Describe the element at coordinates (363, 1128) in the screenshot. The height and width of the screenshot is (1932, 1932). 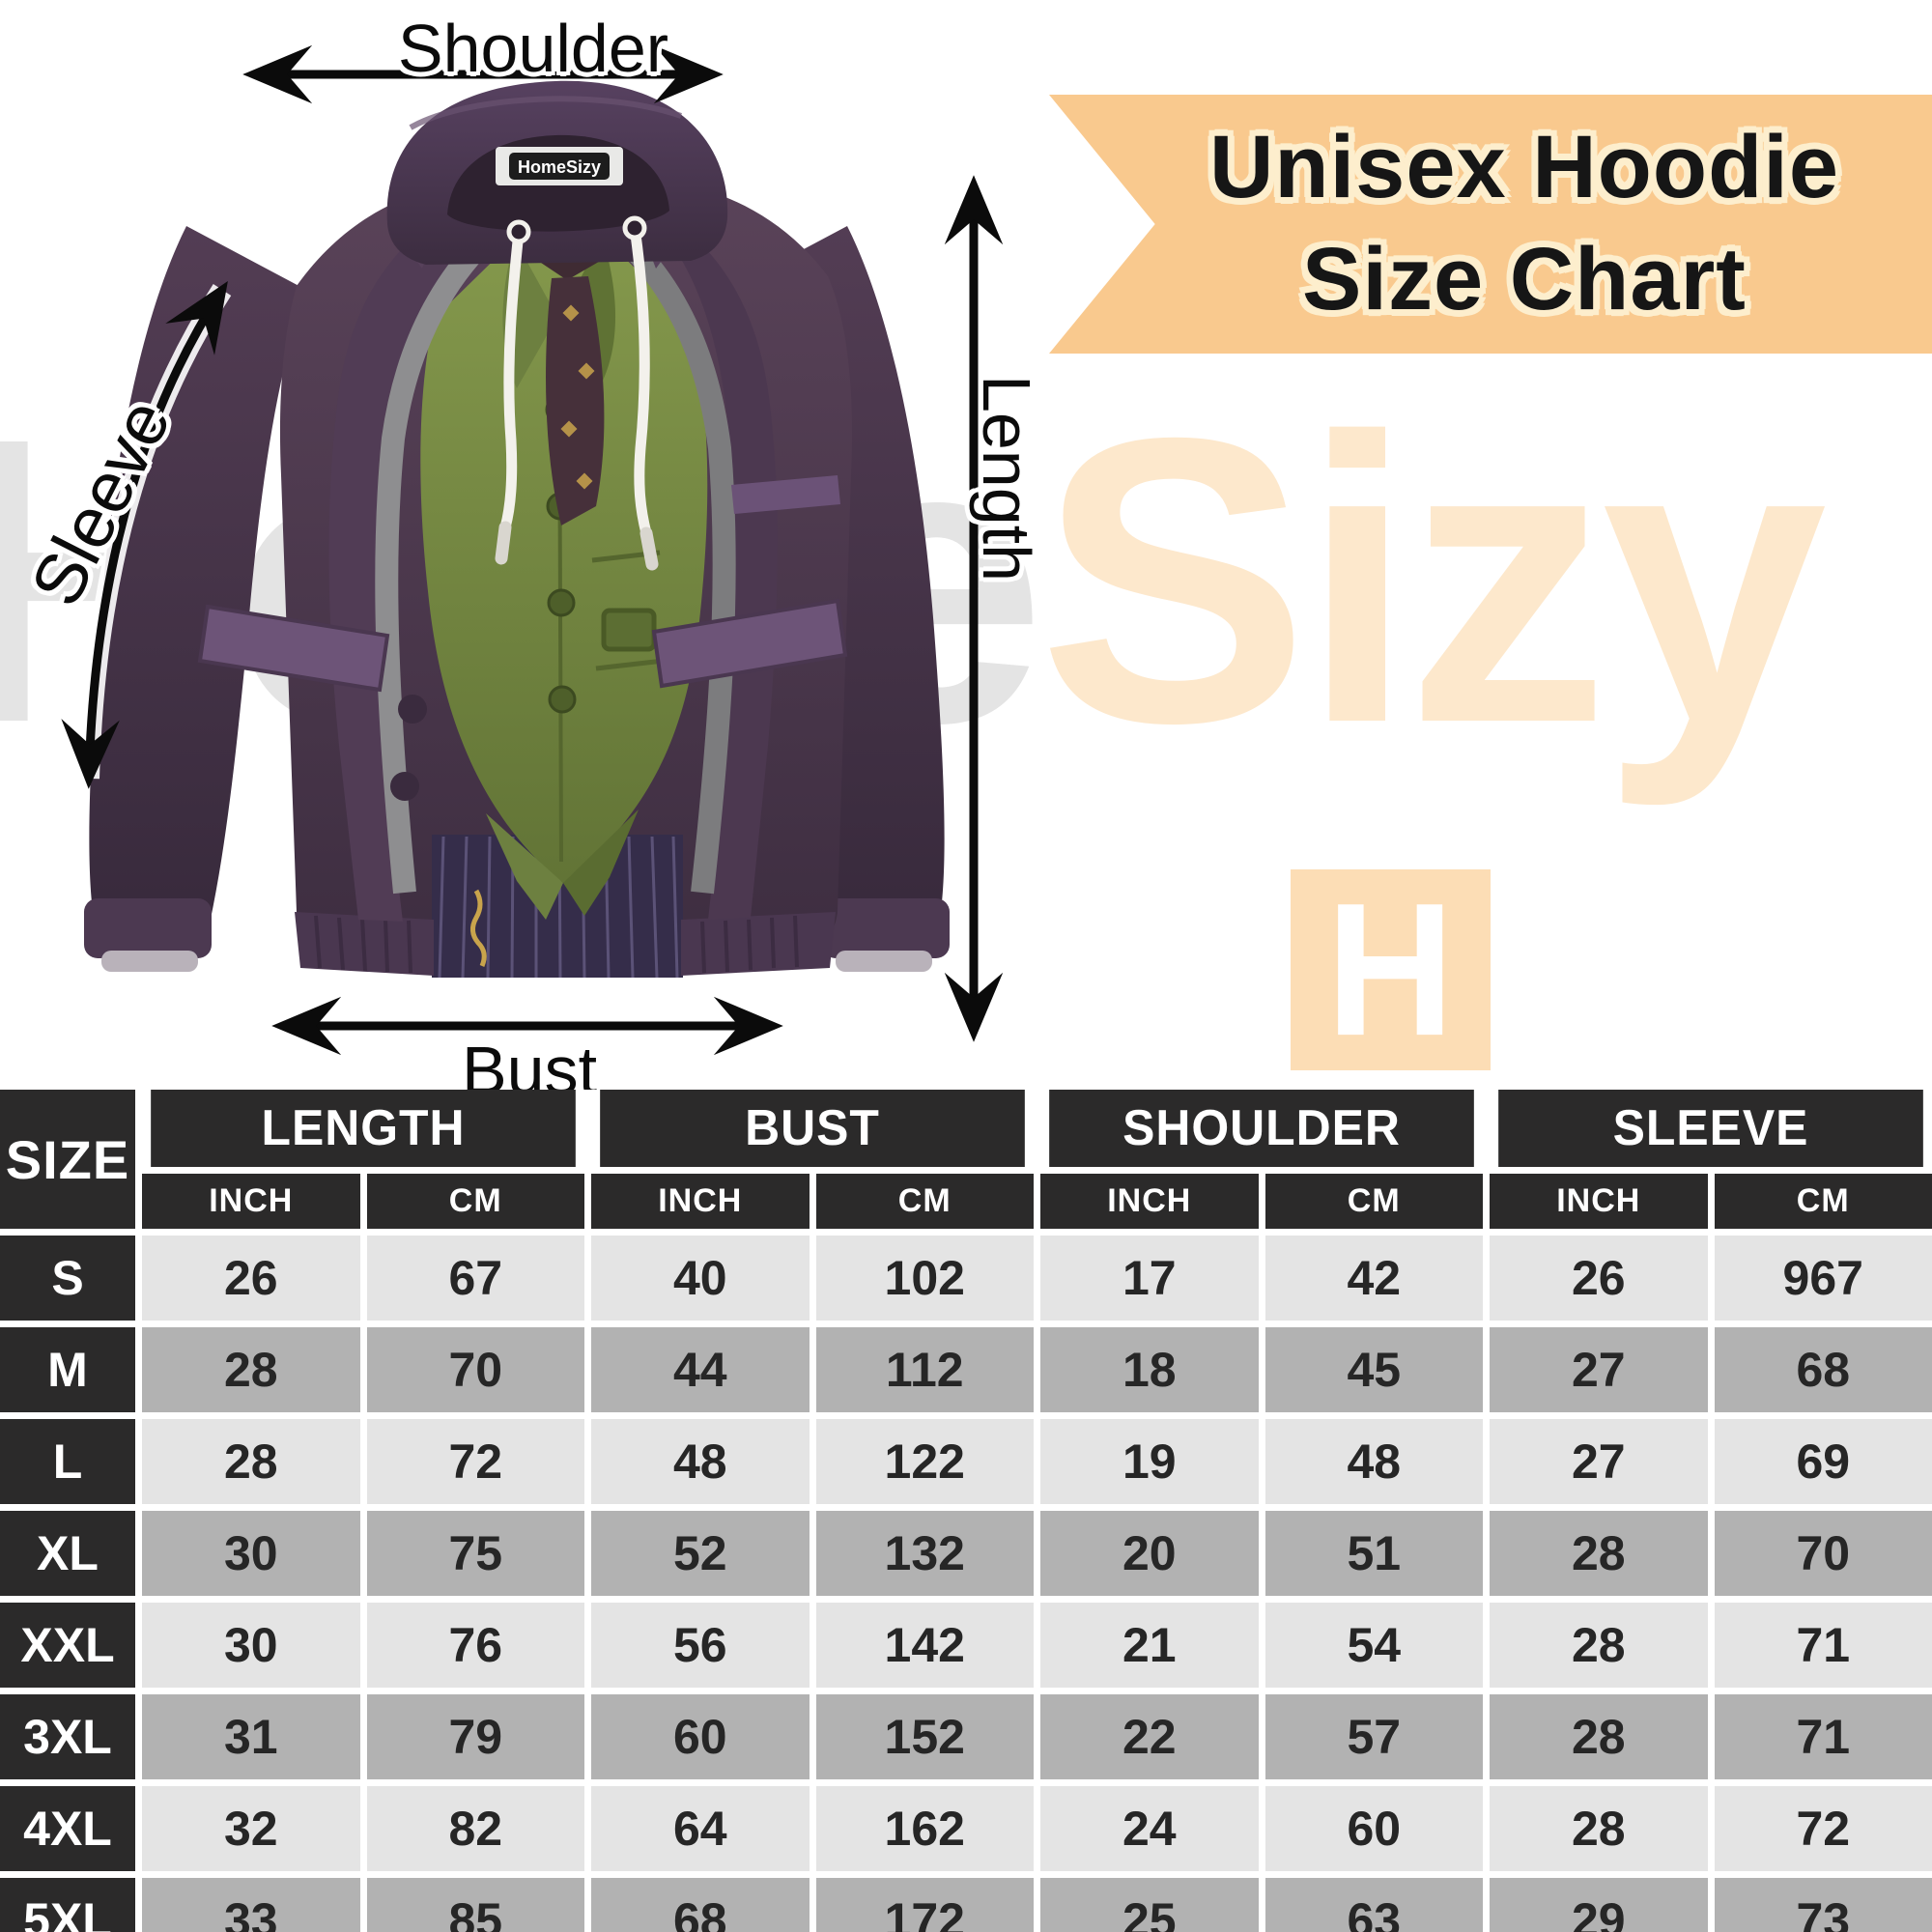
I see `col-group-length: LENGTH` at that location.